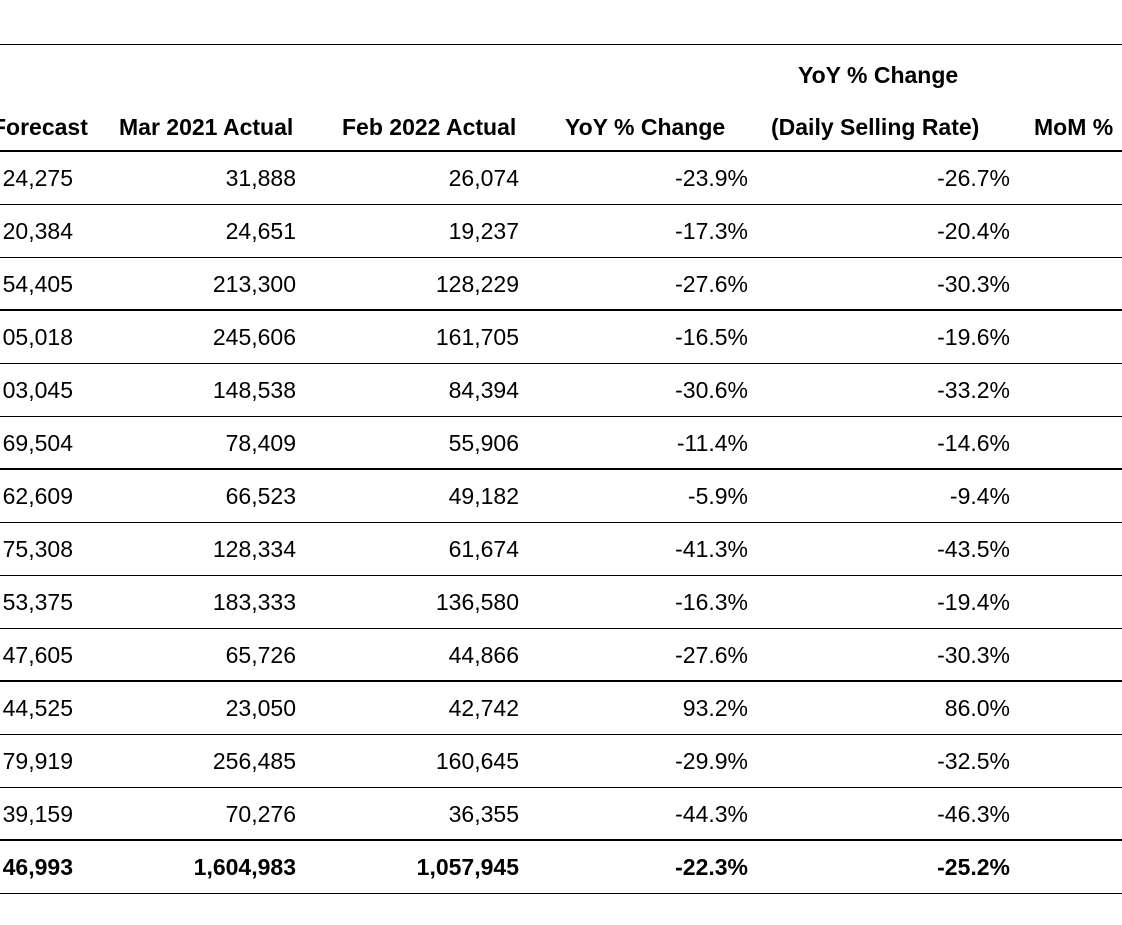 The height and width of the screenshot is (925, 1122). Describe the element at coordinates (37, 284) in the screenshot. I see `cell-forecast: 54,405` at that location.